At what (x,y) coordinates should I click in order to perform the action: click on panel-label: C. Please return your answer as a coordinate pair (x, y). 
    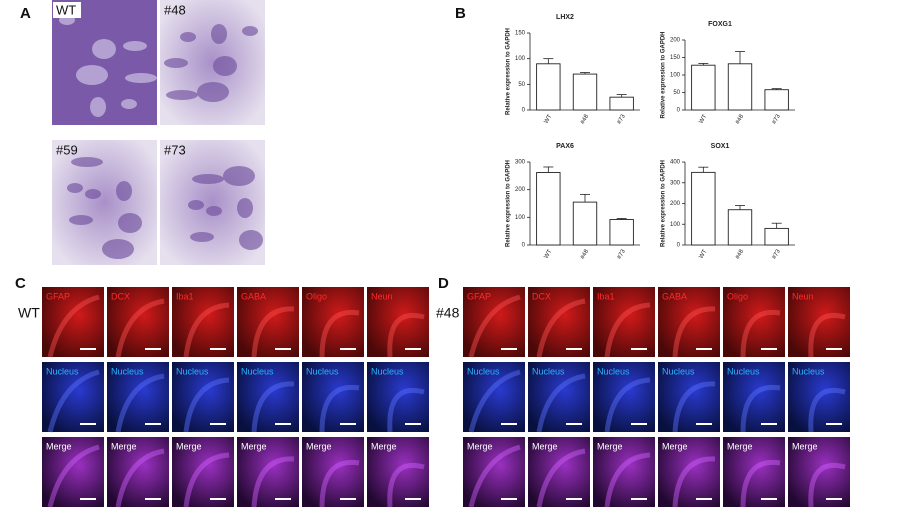
    Looking at the image, I should click on (20, 283).